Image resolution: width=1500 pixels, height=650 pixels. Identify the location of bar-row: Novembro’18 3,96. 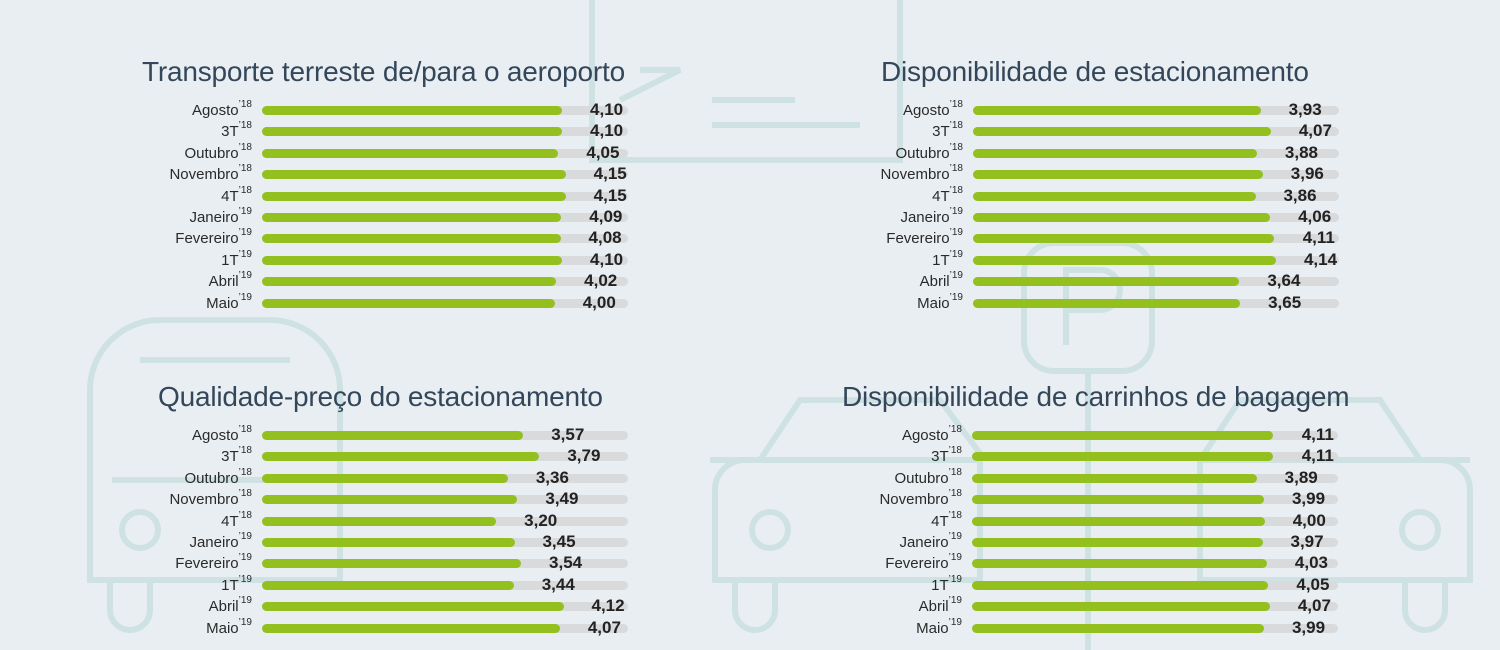
(1133, 174).